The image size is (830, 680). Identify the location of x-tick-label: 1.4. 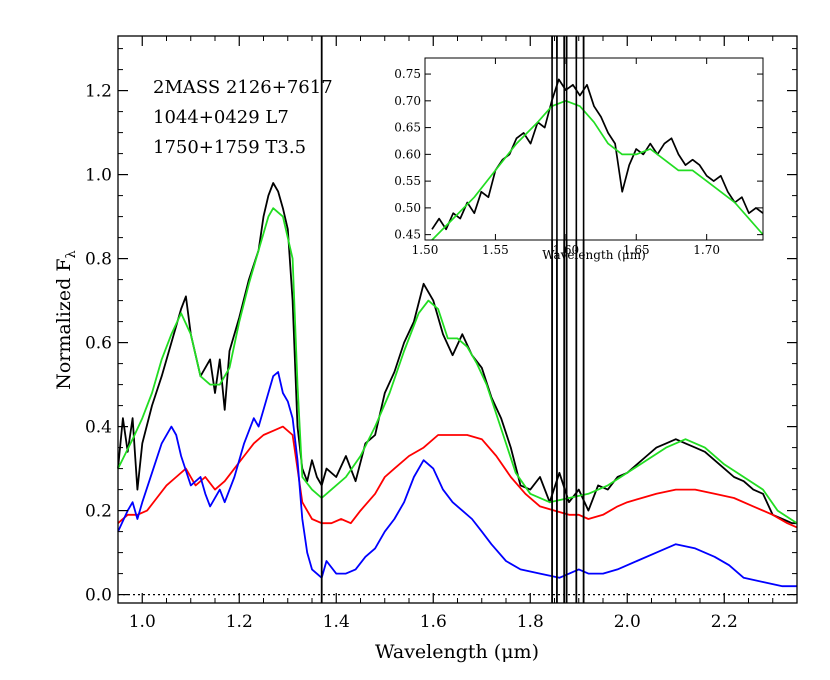
(336, 622).